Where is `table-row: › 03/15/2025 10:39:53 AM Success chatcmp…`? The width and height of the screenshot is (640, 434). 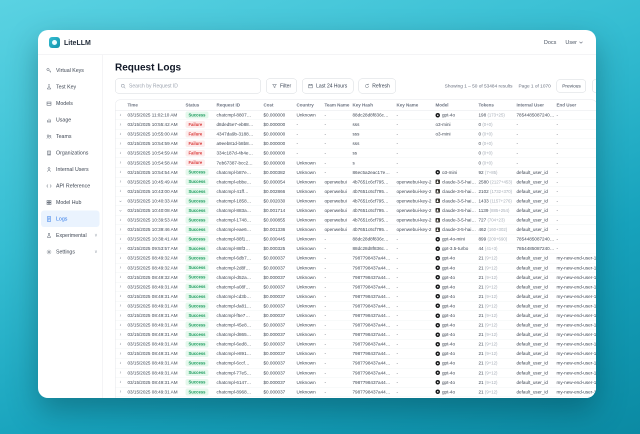
table-row: › 03/15/2025 10:39:53 AM Success chatcmp… is located at coordinates (355, 221).